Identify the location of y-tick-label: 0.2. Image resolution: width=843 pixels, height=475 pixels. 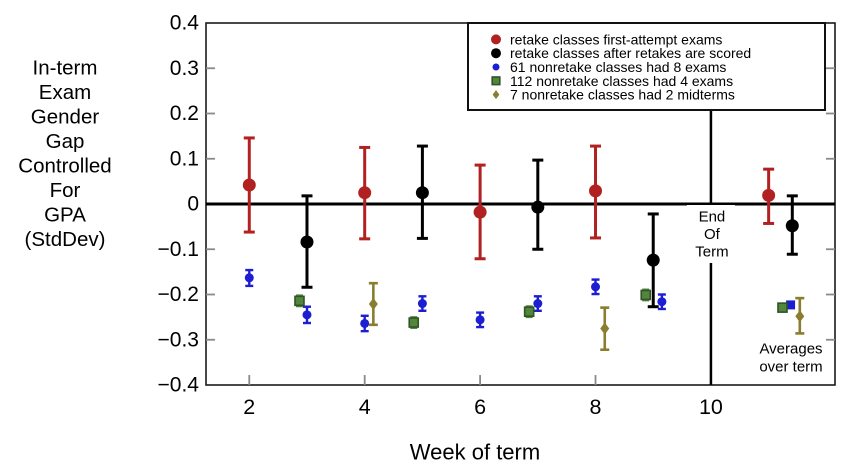
(184, 113).